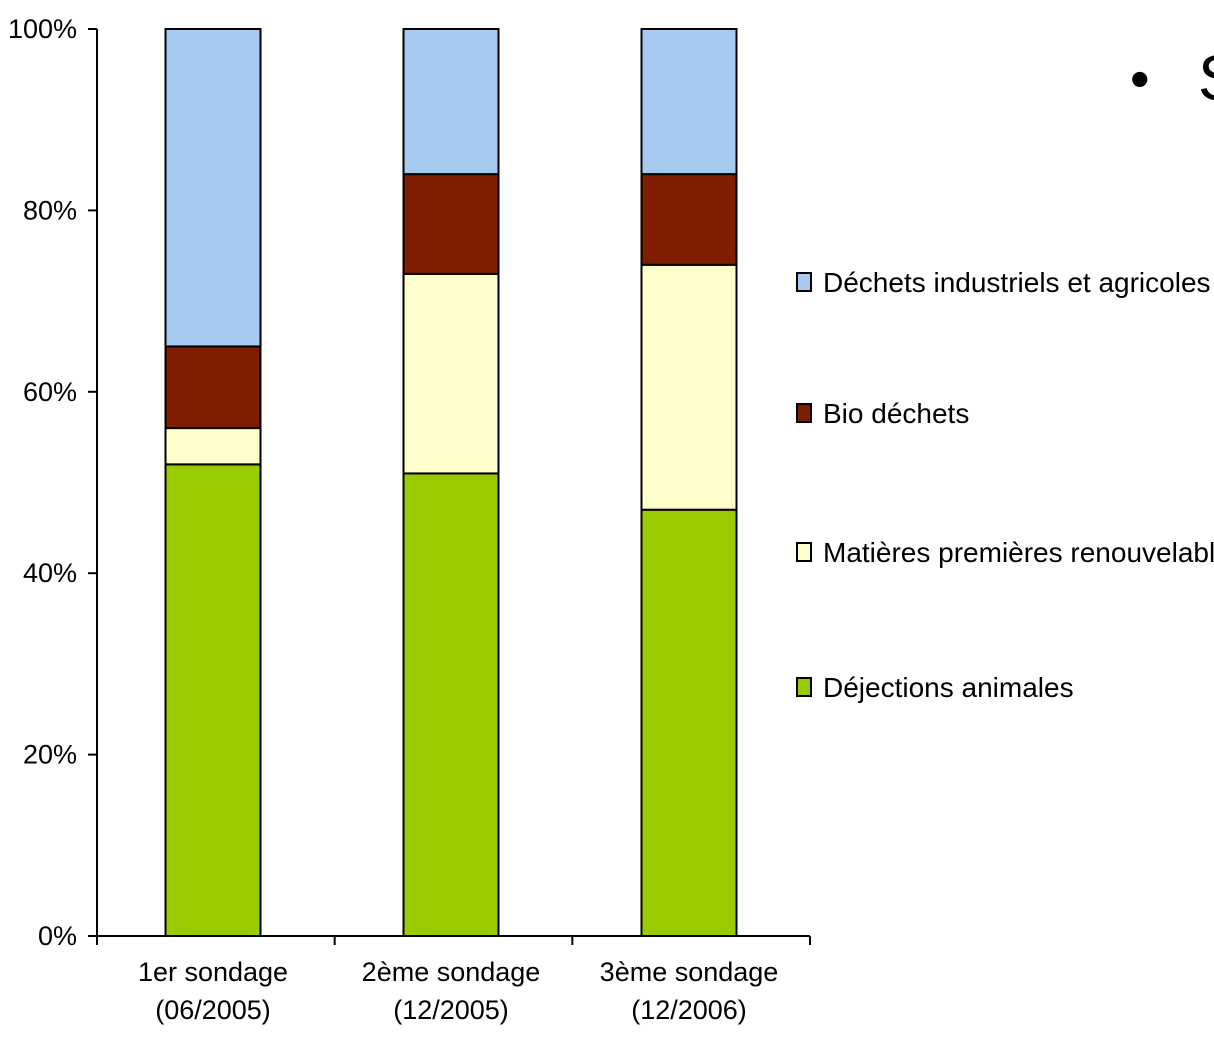 The height and width of the screenshot is (1037, 1214). I want to click on x-category-label: 3ème sondage, so click(689, 972).